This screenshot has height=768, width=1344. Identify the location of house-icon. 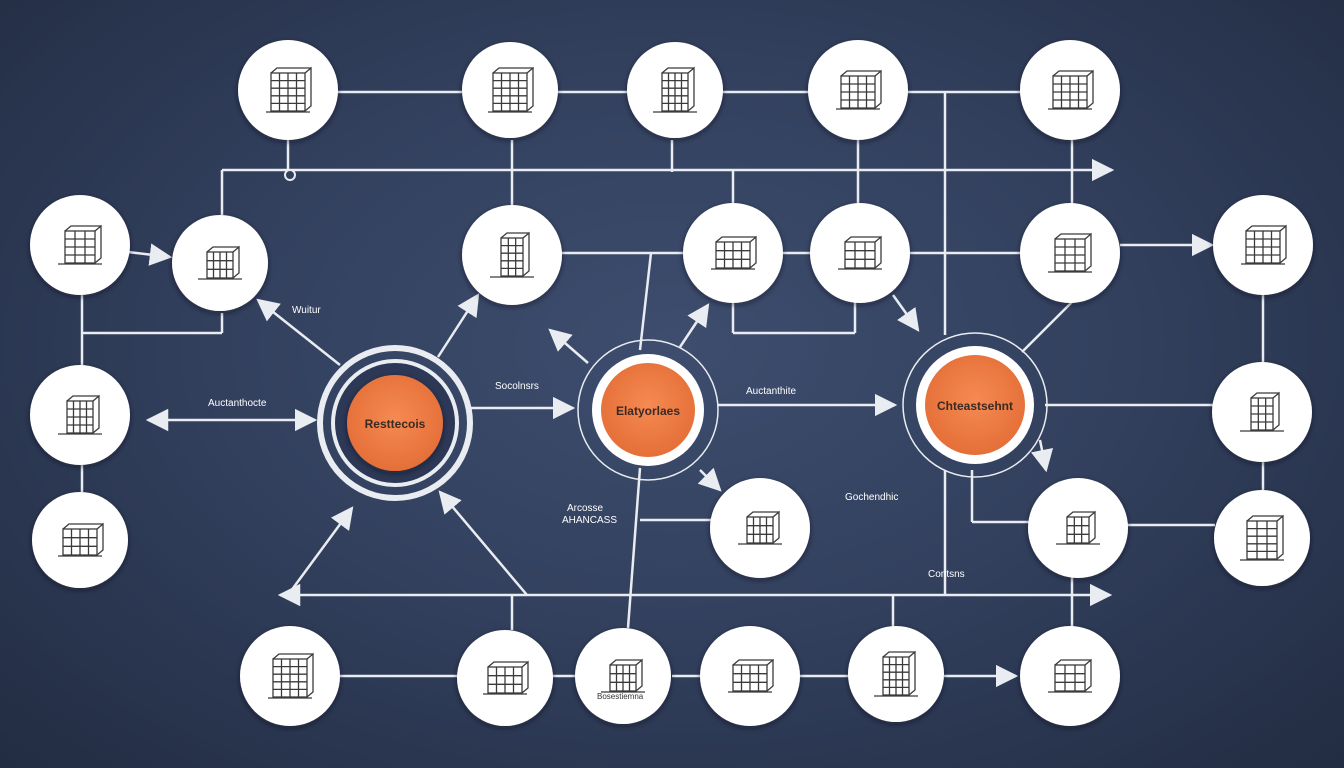
(1262, 537).